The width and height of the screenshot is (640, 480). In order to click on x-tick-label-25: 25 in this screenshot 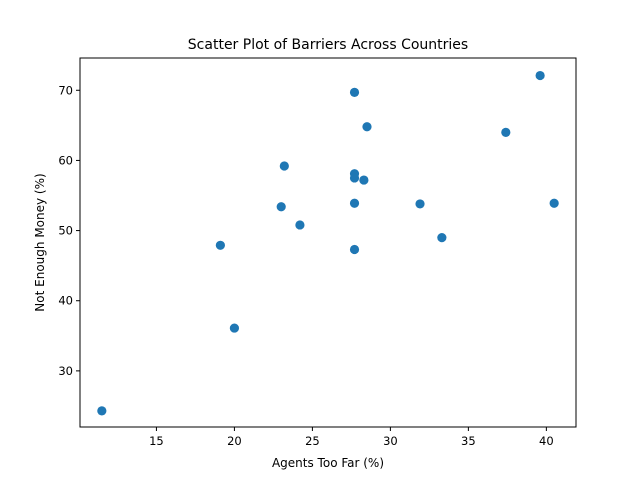, I will do `click(312, 441)`.